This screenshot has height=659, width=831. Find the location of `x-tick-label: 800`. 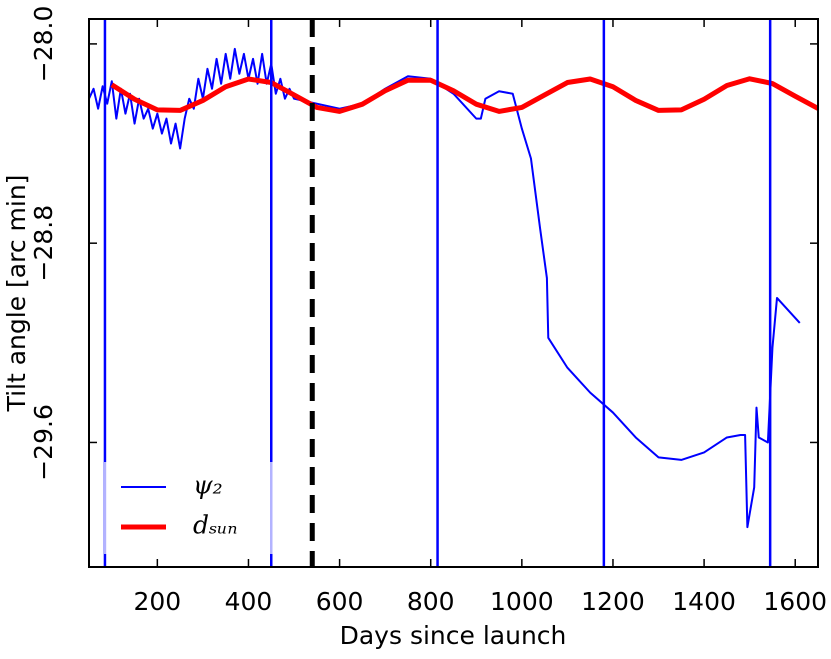

x-tick-label: 800 is located at coordinates (431, 601).